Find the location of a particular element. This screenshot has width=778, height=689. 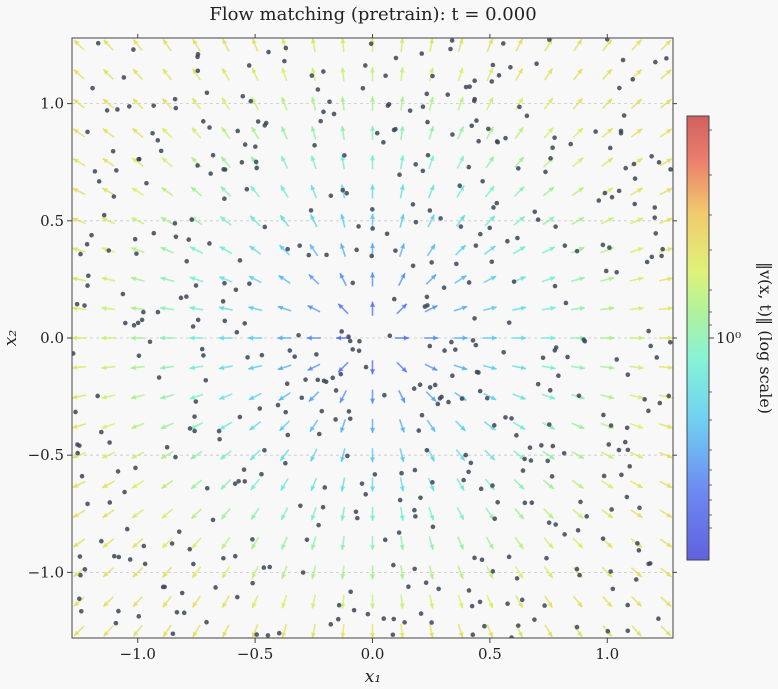

chart-title: Flow matching (pretrain): t = 0.000 is located at coordinates (372, 14).